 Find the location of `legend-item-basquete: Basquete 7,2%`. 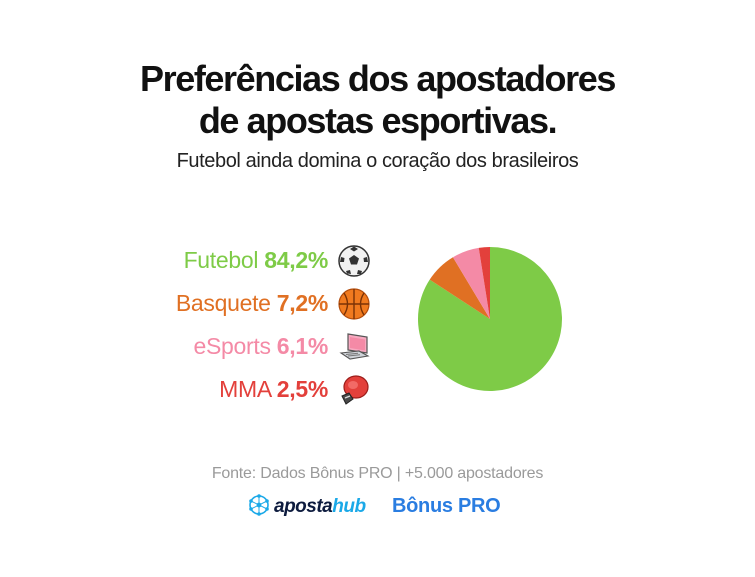

legend-item-basquete: Basquete 7,2% is located at coordinates (260, 303).